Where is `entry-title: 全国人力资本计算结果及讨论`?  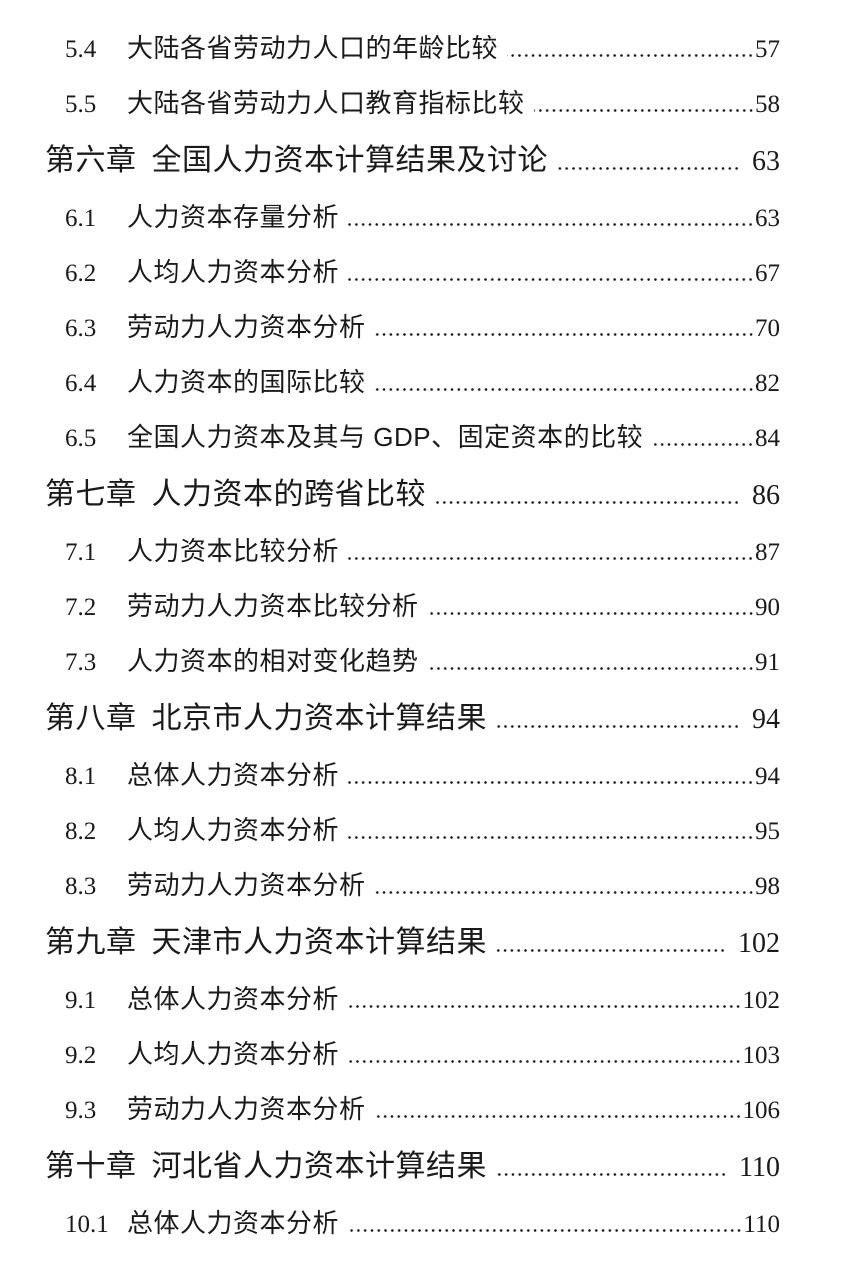 entry-title: 全国人力资本计算结果及讨论 is located at coordinates (349, 160).